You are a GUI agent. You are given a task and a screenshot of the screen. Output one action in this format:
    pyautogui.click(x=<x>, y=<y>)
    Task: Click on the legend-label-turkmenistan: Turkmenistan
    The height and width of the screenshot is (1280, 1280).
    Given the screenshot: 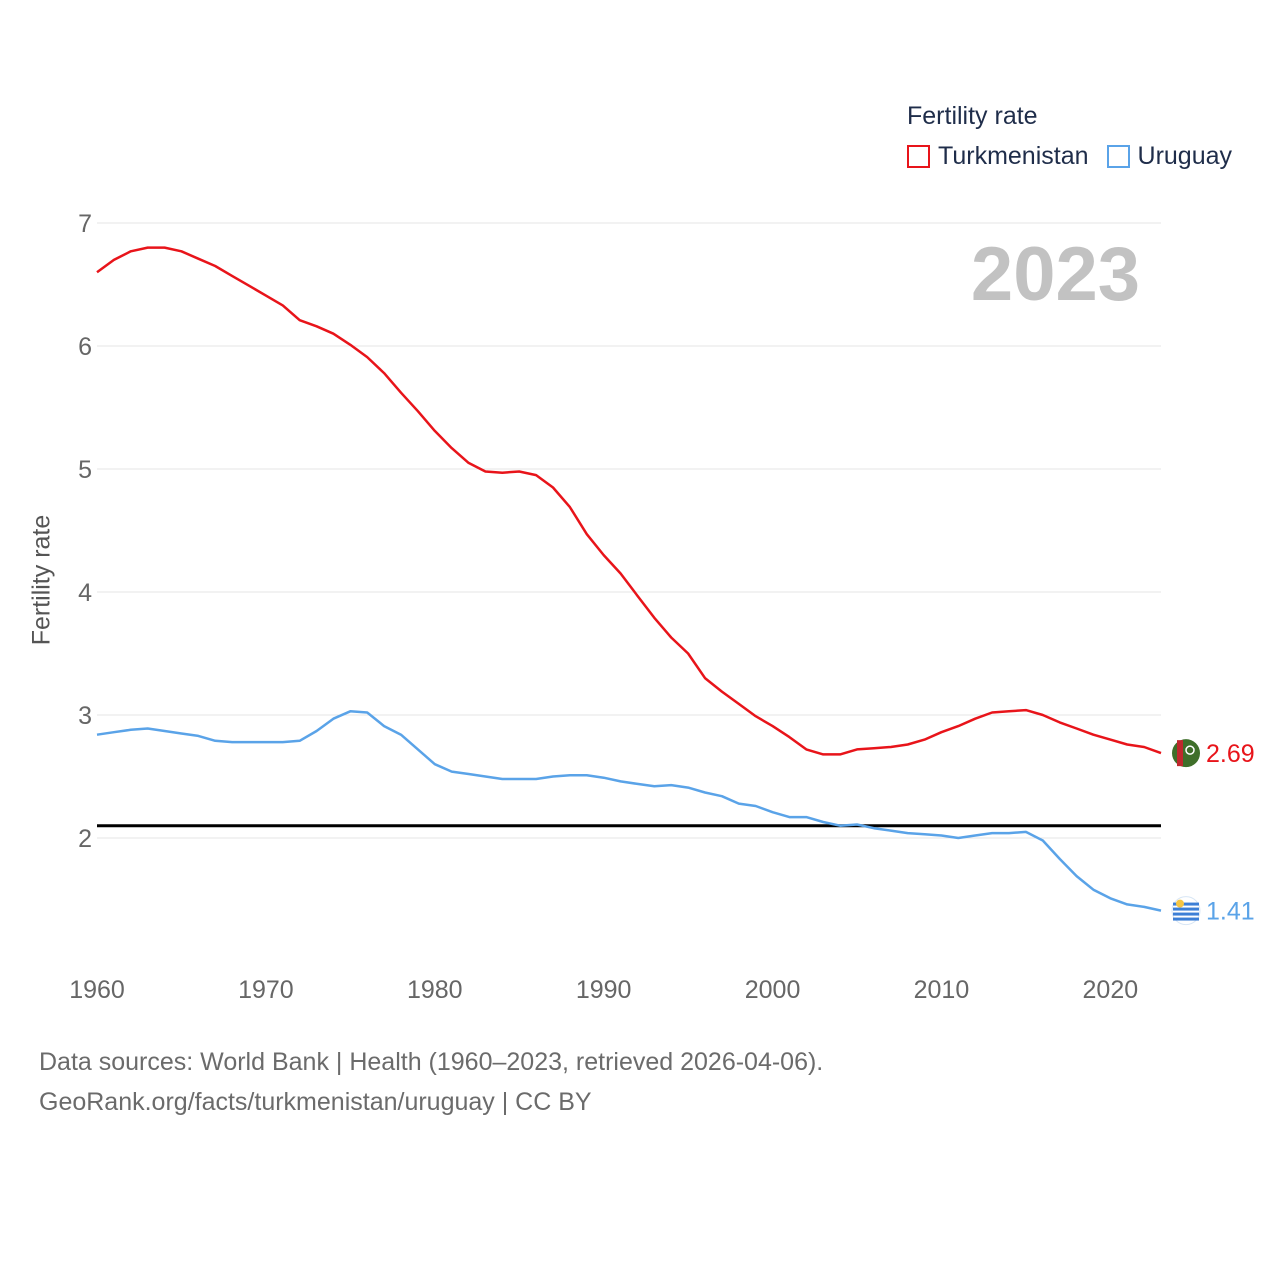 What is the action you would take?
    pyautogui.click(x=1013, y=156)
    